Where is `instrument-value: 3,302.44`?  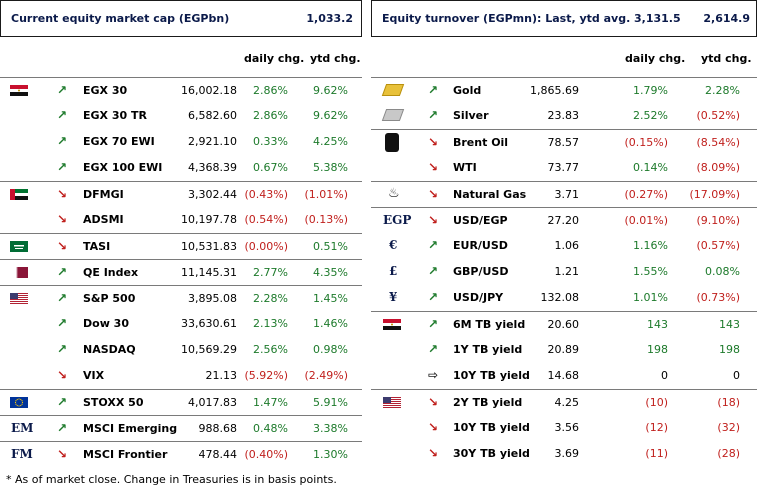 instrument-value: 3,302.44 is located at coordinates (212, 194).